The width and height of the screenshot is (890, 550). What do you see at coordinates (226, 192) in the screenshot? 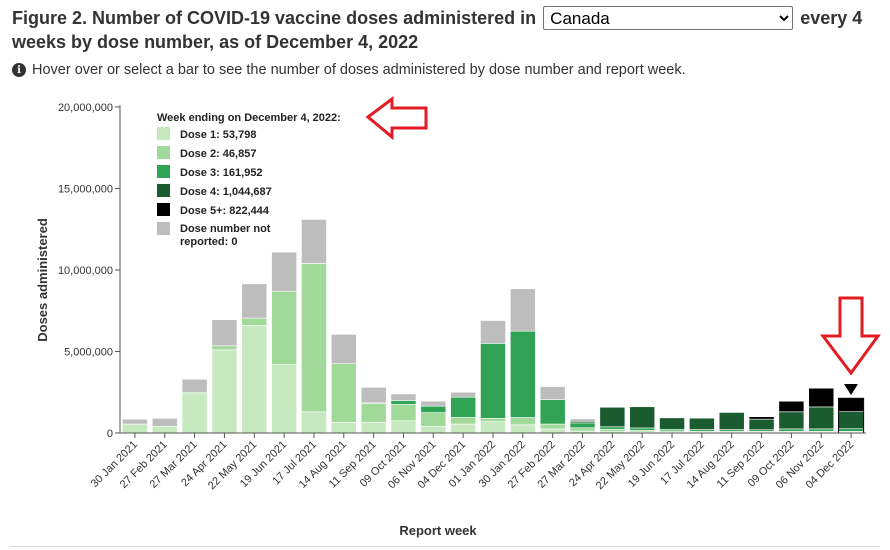
I see `legend-entry-dose-4: Dose 4: 1,044,687` at bounding box center [226, 192].